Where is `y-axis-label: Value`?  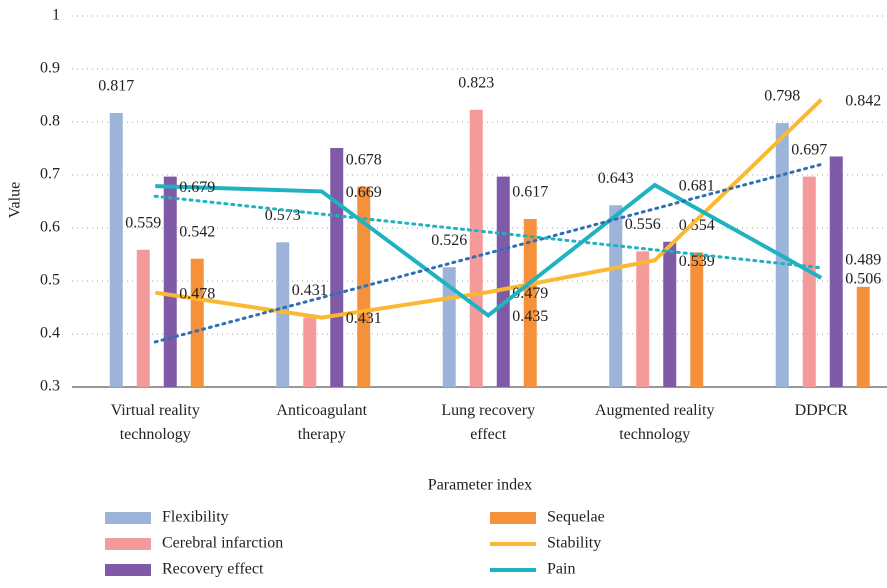
y-axis-label: Value is located at coordinates (15, 200).